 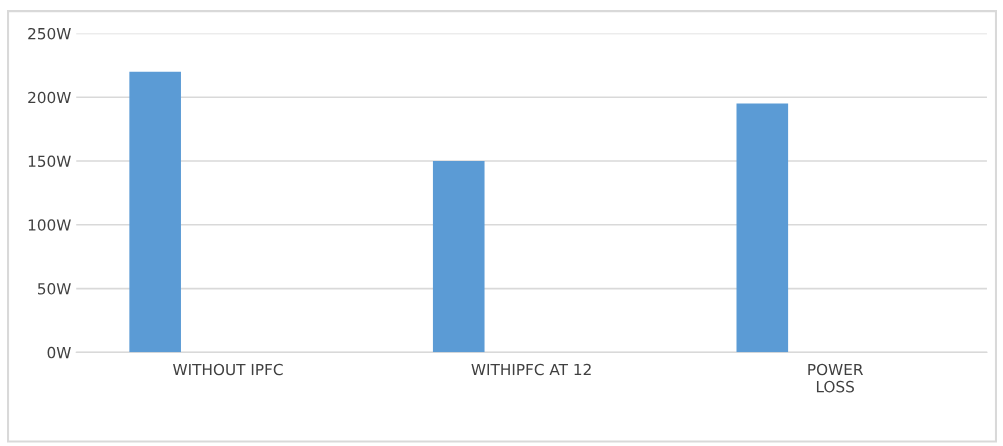 I want to click on y-tick-label: 150W, so click(x=49, y=161).